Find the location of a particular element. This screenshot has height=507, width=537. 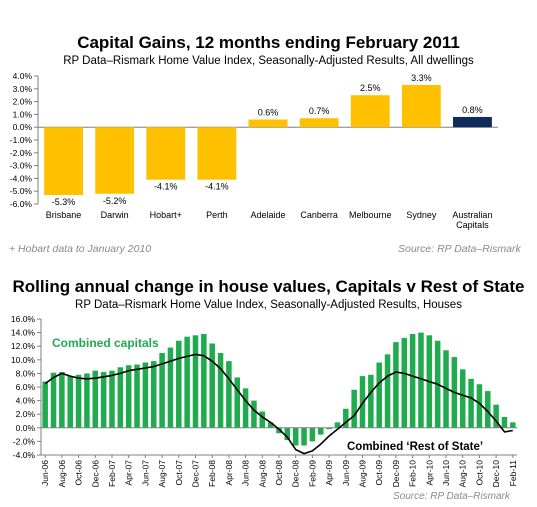

chart2-label-combined-capitals: Combined capitals is located at coordinates (105, 343).